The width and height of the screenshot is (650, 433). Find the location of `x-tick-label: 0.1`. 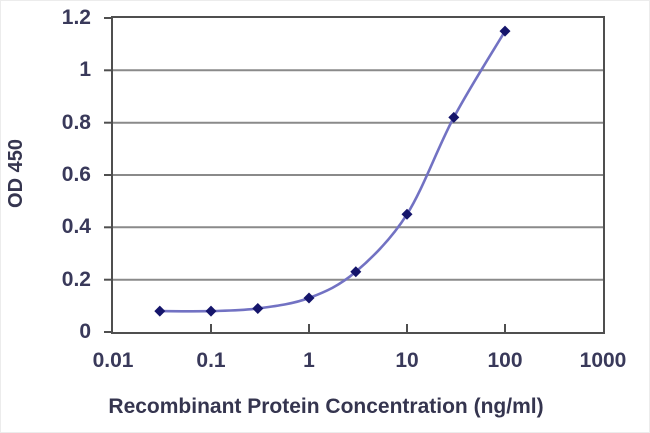

x-tick-label: 0.1 is located at coordinates (211, 360).